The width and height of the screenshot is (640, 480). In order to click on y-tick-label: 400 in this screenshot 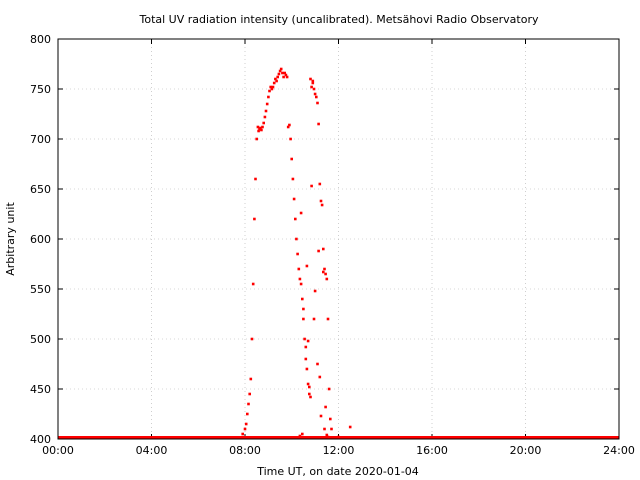, I will do `click(40, 439)`.